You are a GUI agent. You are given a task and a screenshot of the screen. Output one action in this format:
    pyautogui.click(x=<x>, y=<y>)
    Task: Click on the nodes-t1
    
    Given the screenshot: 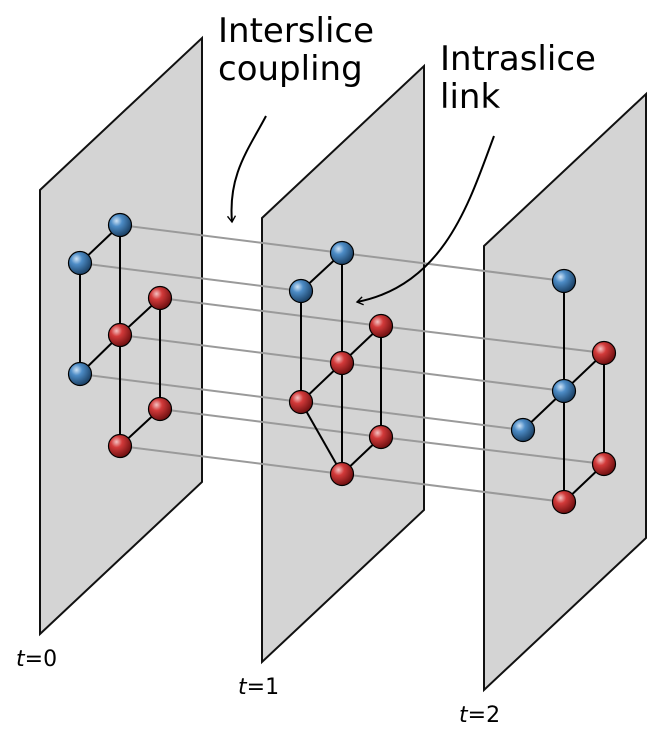 What is the action you would take?
    pyautogui.click(x=341, y=363)
    